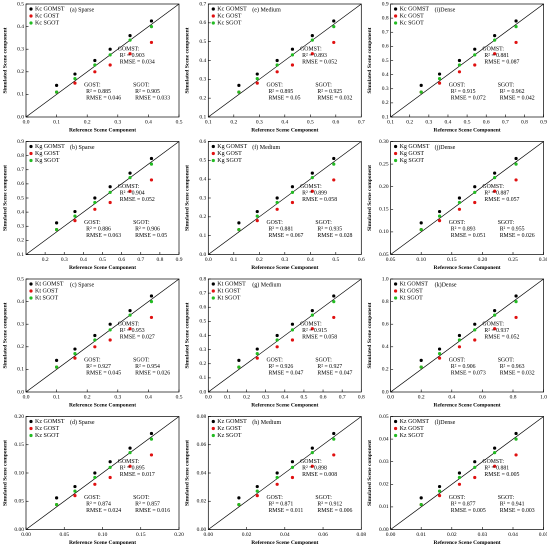 The image size is (547, 550). I want to click on stat-annotation: RMSE = 0.058, so click(319, 338).